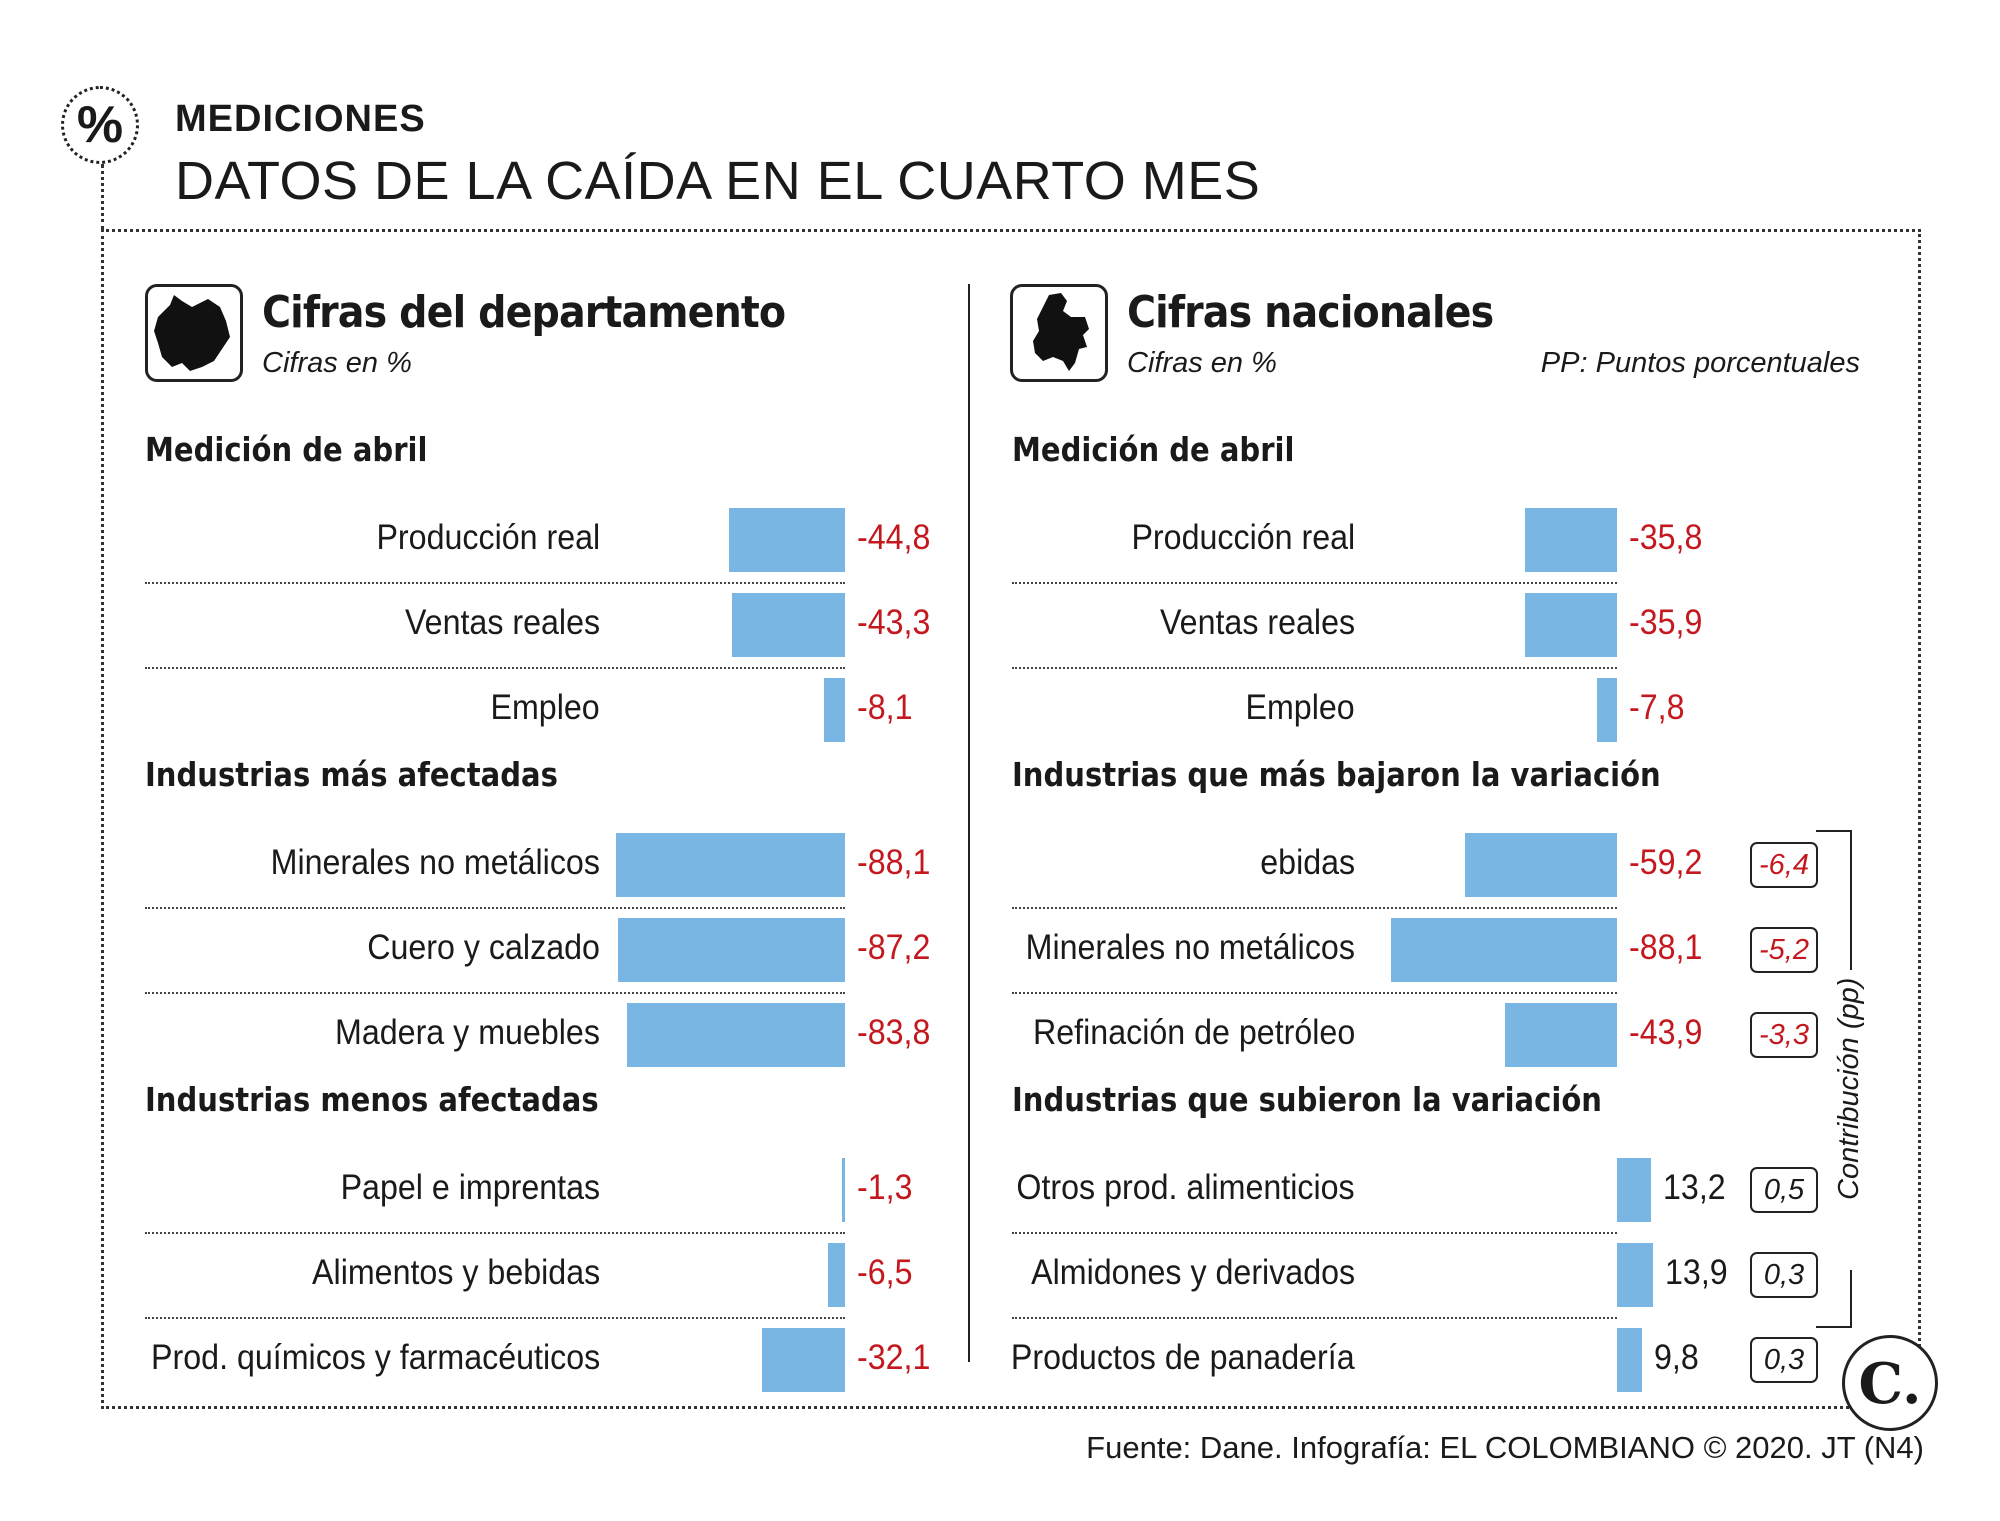 The width and height of the screenshot is (2000, 1521). Describe the element at coordinates (894, 1032) in the screenshot. I see `bar-value: -83,8` at that location.